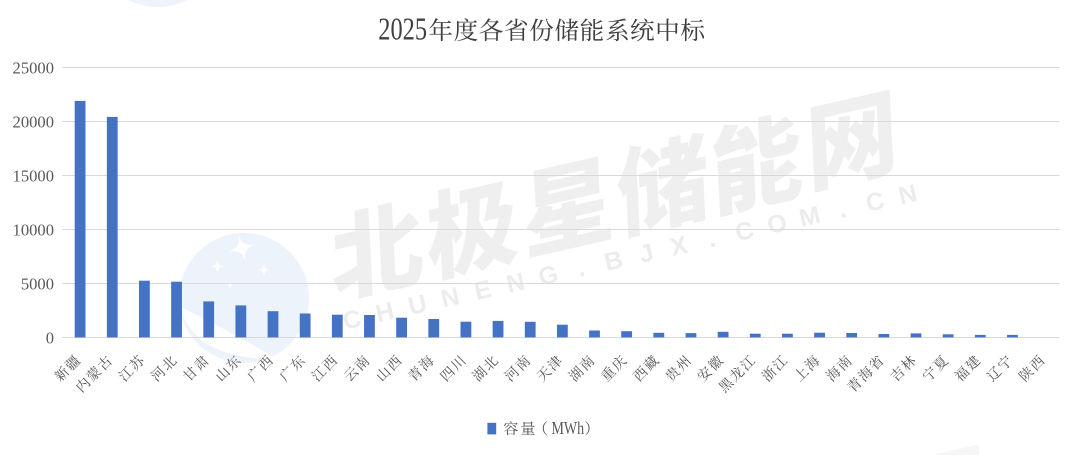 The image size is (1080, 460). Describe the element at coordinates (33, 68) in the screenshot. I see `svg-text: 25000` at that location.